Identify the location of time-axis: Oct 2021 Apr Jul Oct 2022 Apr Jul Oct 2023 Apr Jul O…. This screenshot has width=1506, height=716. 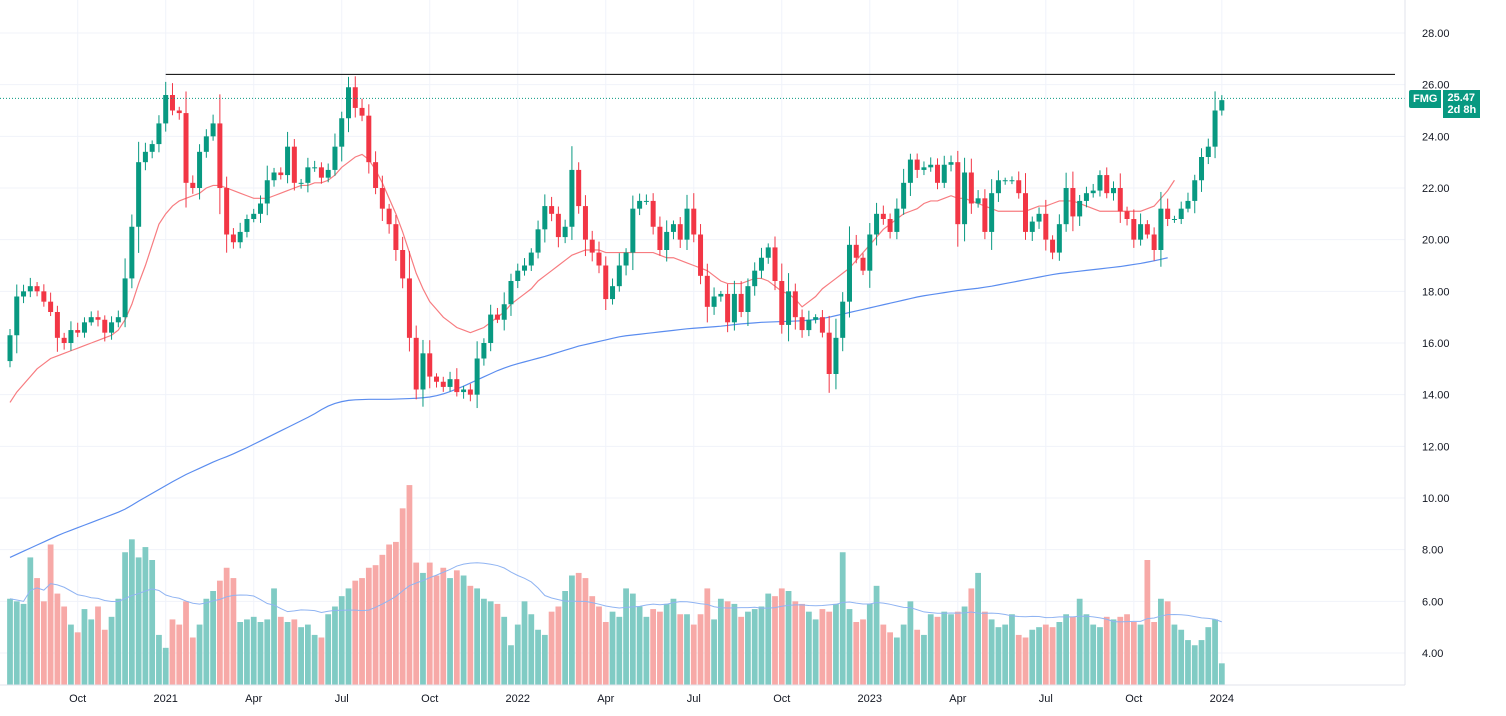
(702, 694).